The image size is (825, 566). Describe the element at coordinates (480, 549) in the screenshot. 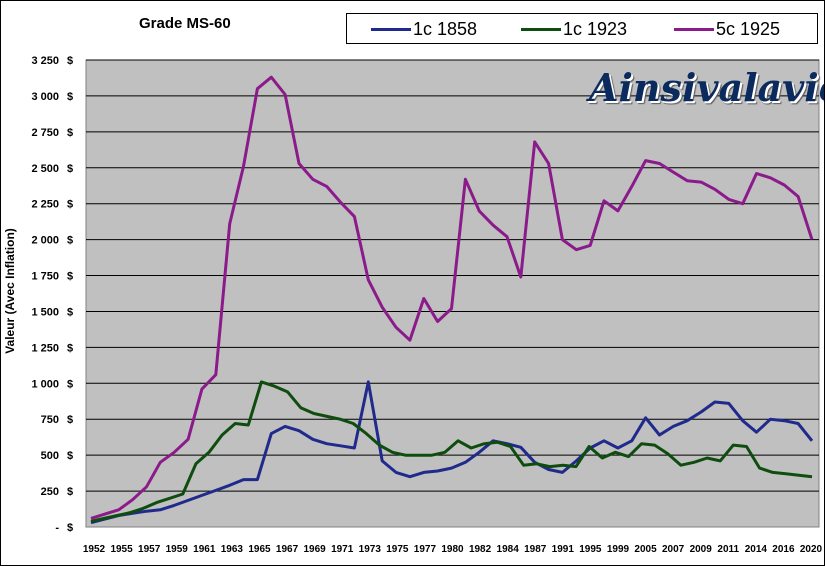

I see `x-tick-label: 1982` at that location.